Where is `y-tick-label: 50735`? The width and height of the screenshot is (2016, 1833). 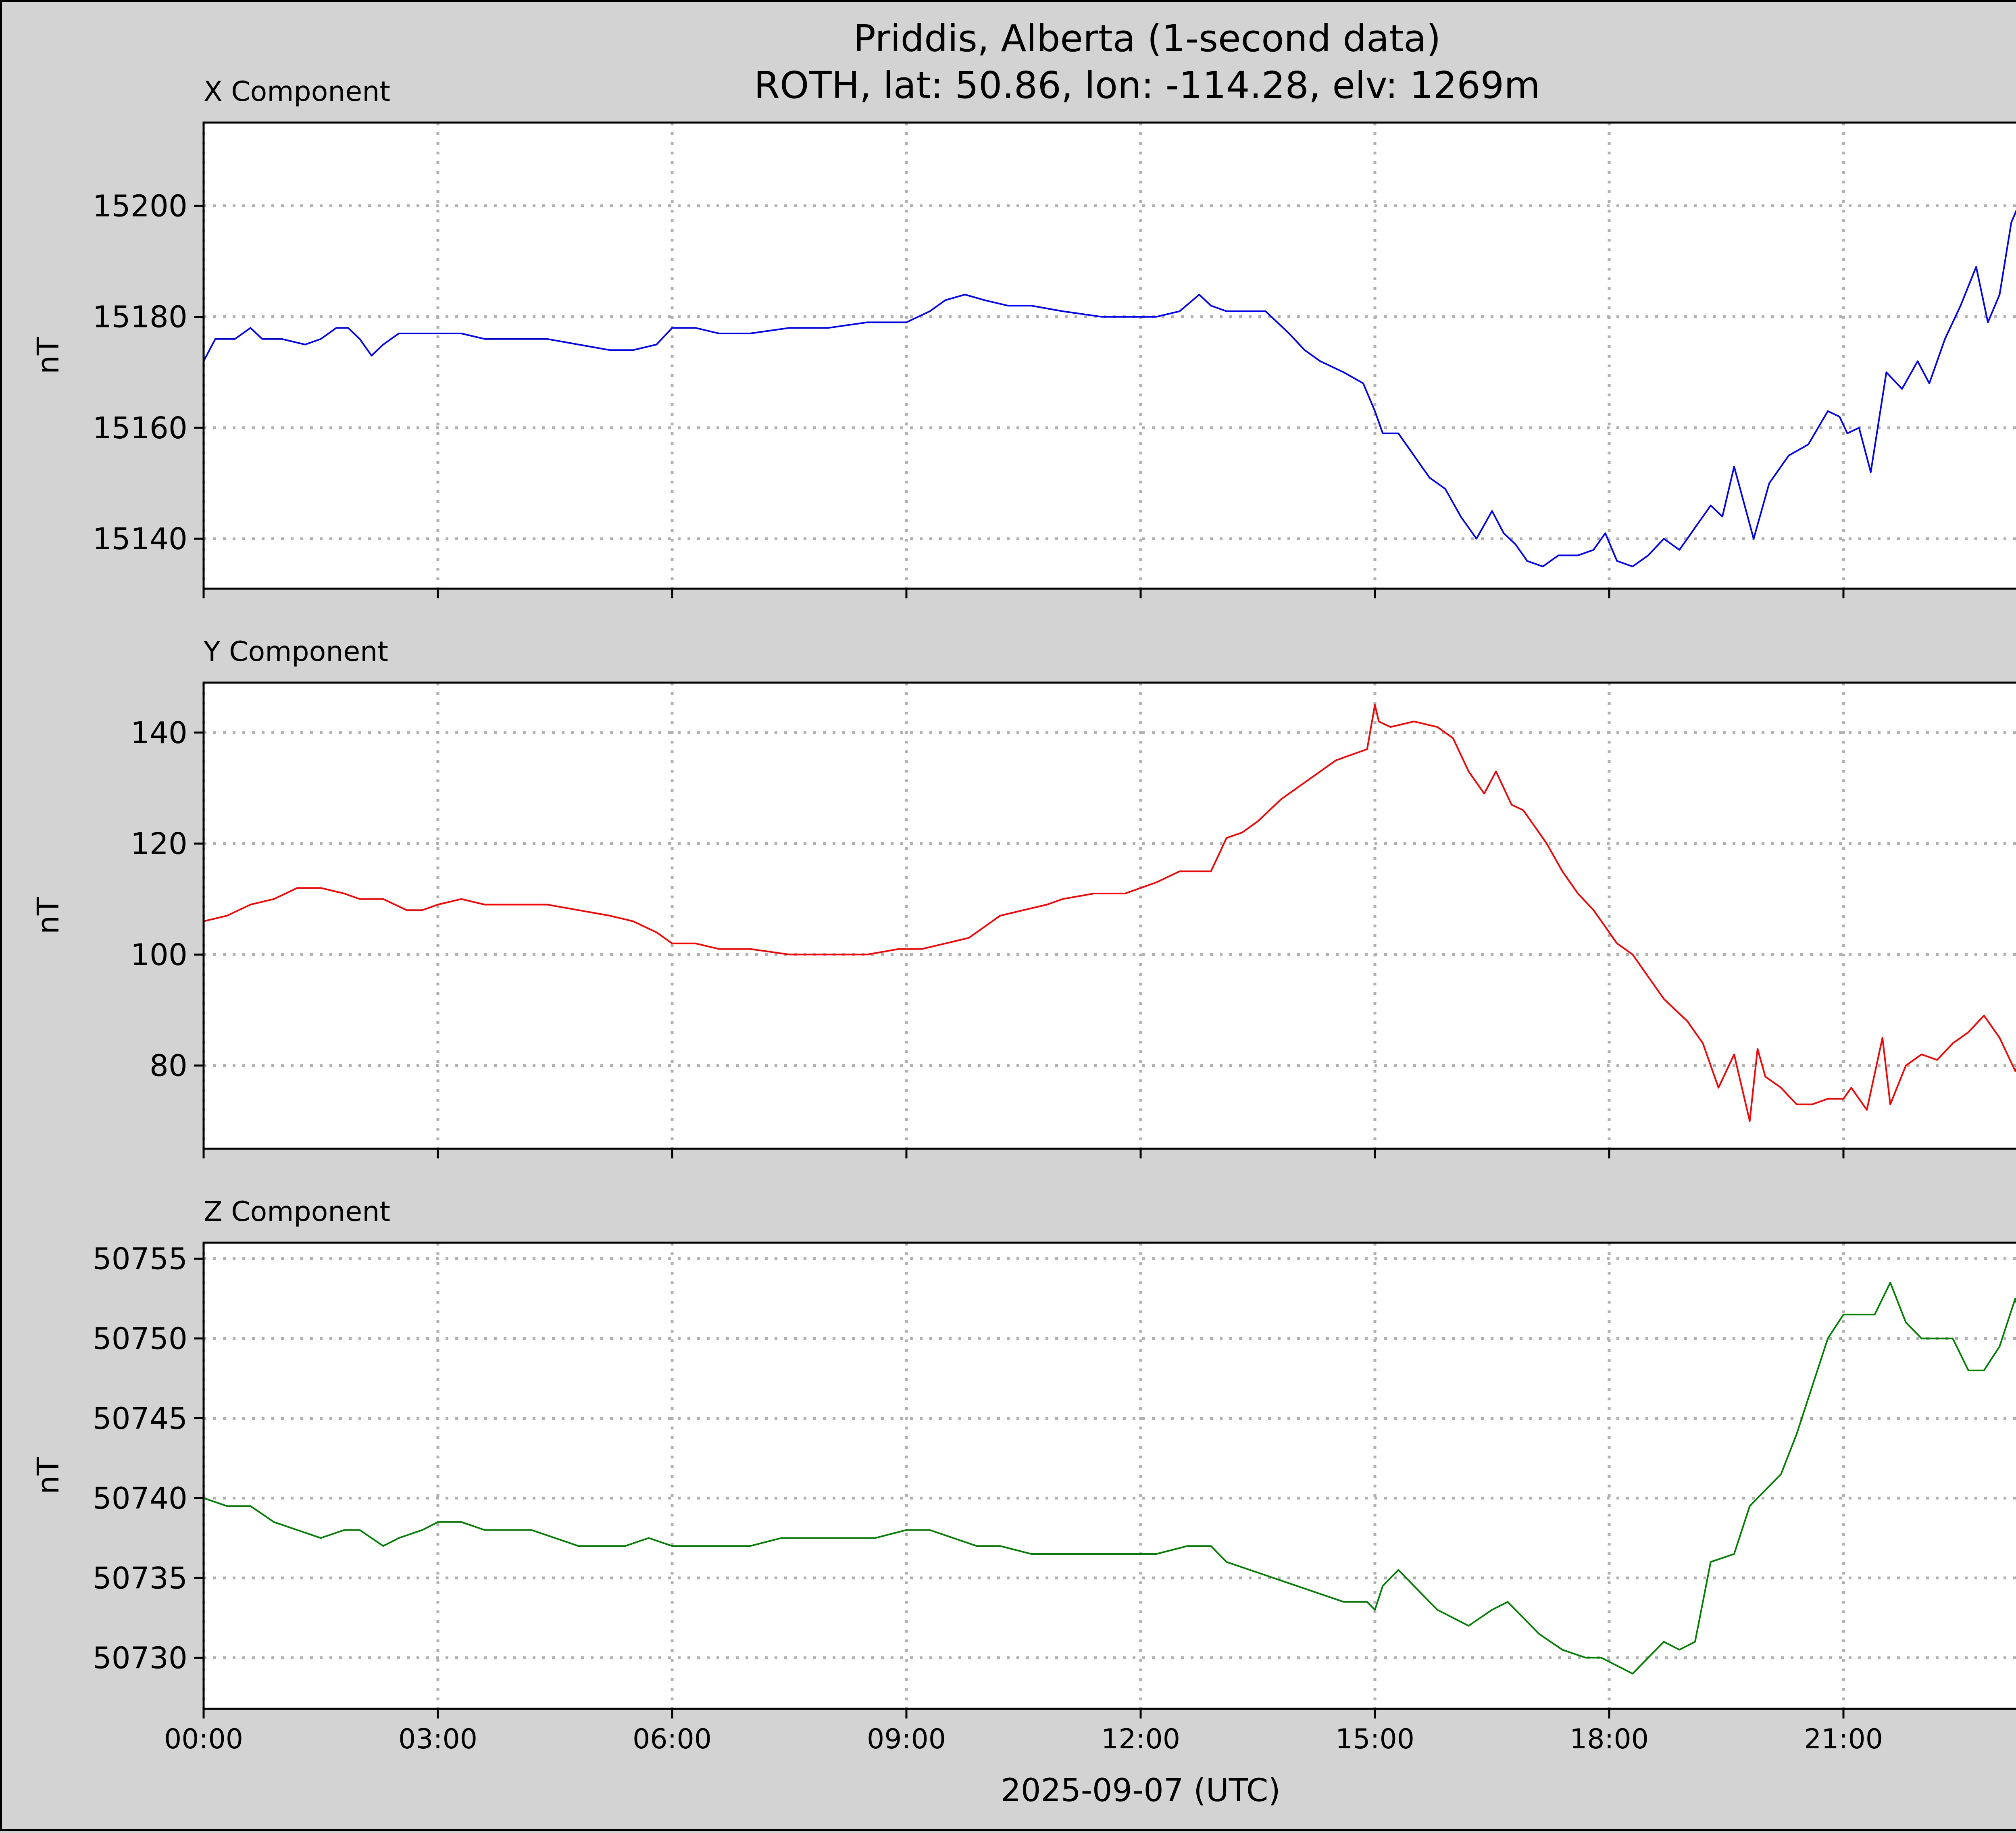 y-tick-label: 50735 is located at coordinates (140, 1579).